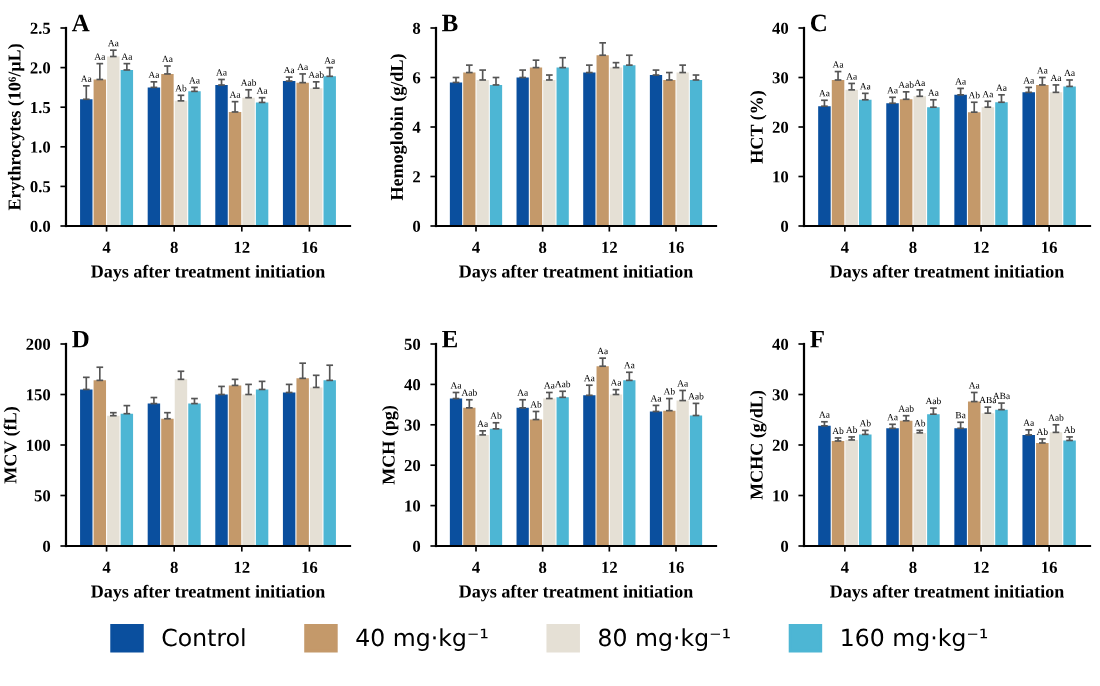 This screenshot has width=1100, height=686. What do you see at coordinates (416, 28) in the screenshot?
I see `y-tick-label: 8` at bounding box center [416, 28].